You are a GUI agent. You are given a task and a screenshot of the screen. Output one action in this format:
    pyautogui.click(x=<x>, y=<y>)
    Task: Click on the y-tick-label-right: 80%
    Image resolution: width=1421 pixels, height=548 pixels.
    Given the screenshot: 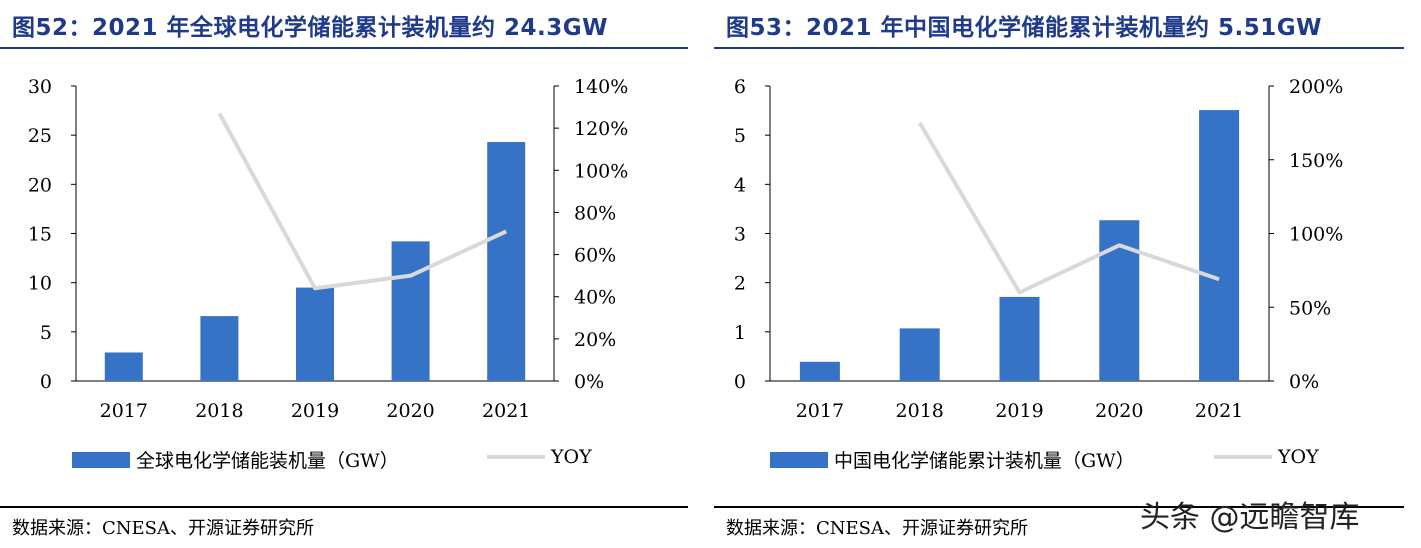 What is the action you would take?
    pyautogui.click(x=595, y=213)
    